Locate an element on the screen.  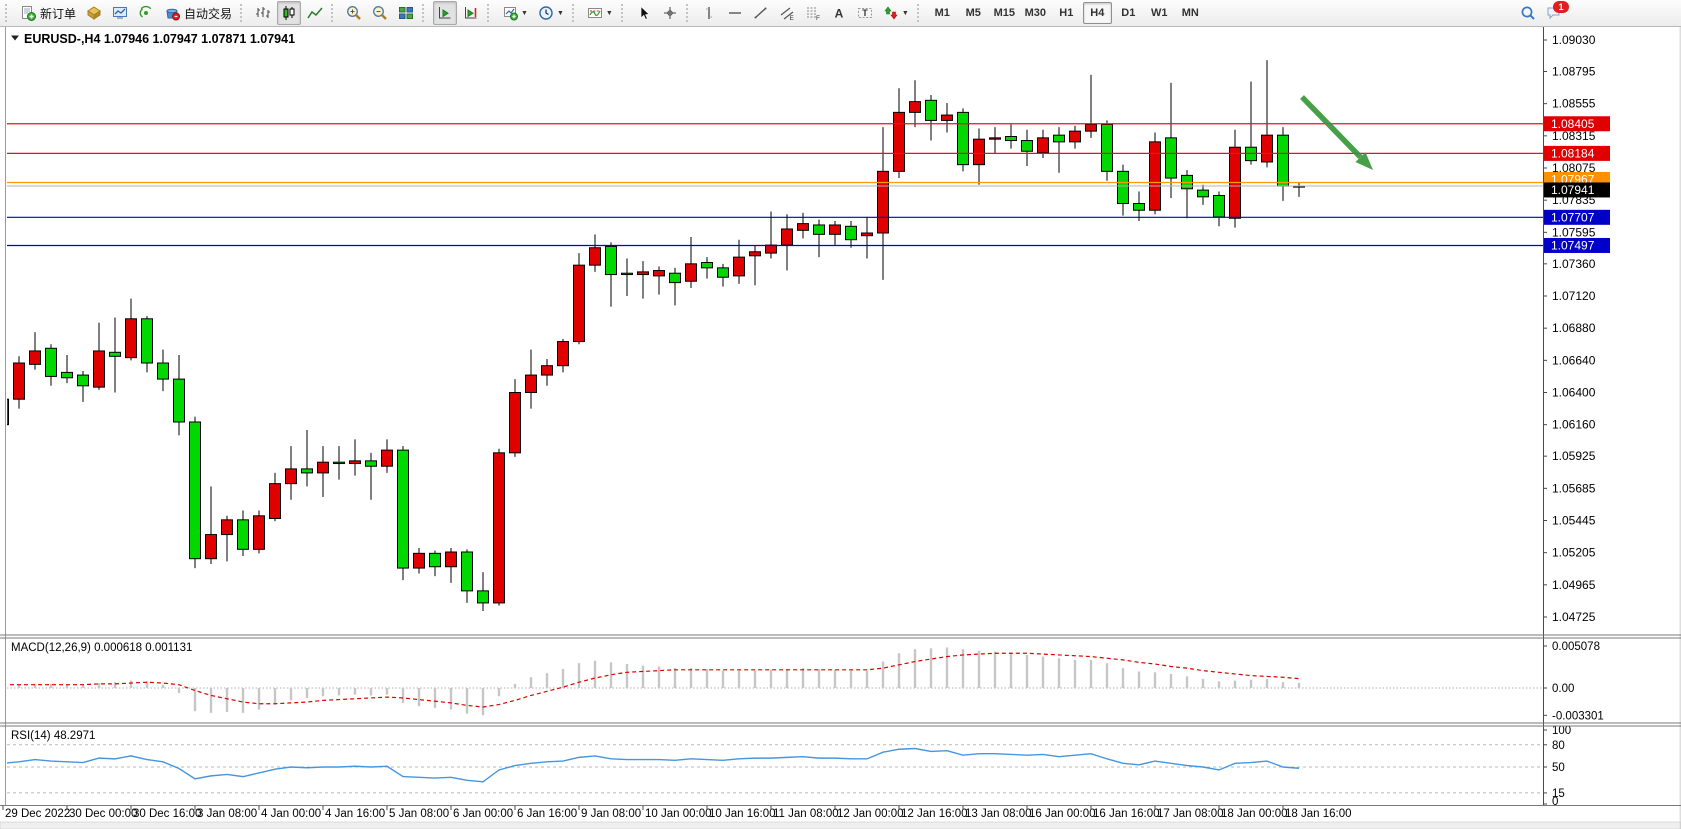
rsi-axis-label: 80 is located at coordinates (1558, 746).